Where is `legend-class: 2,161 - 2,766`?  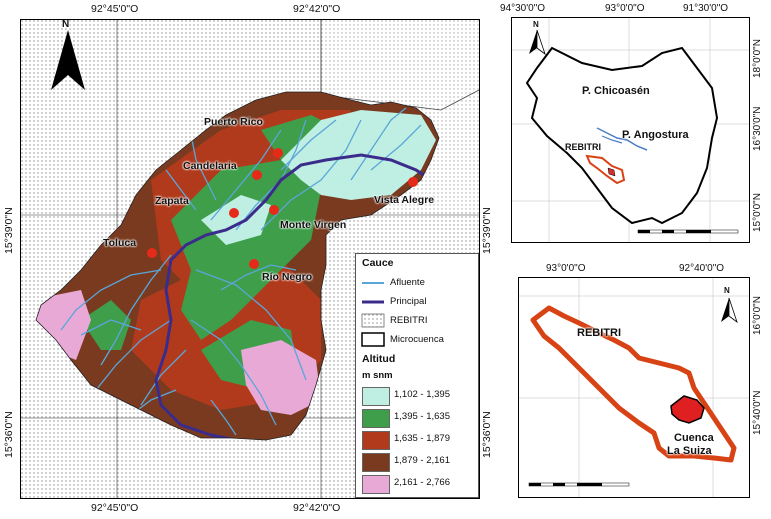
legend-class: 2,161 - 2,766 is located at coordinates (422, 482).